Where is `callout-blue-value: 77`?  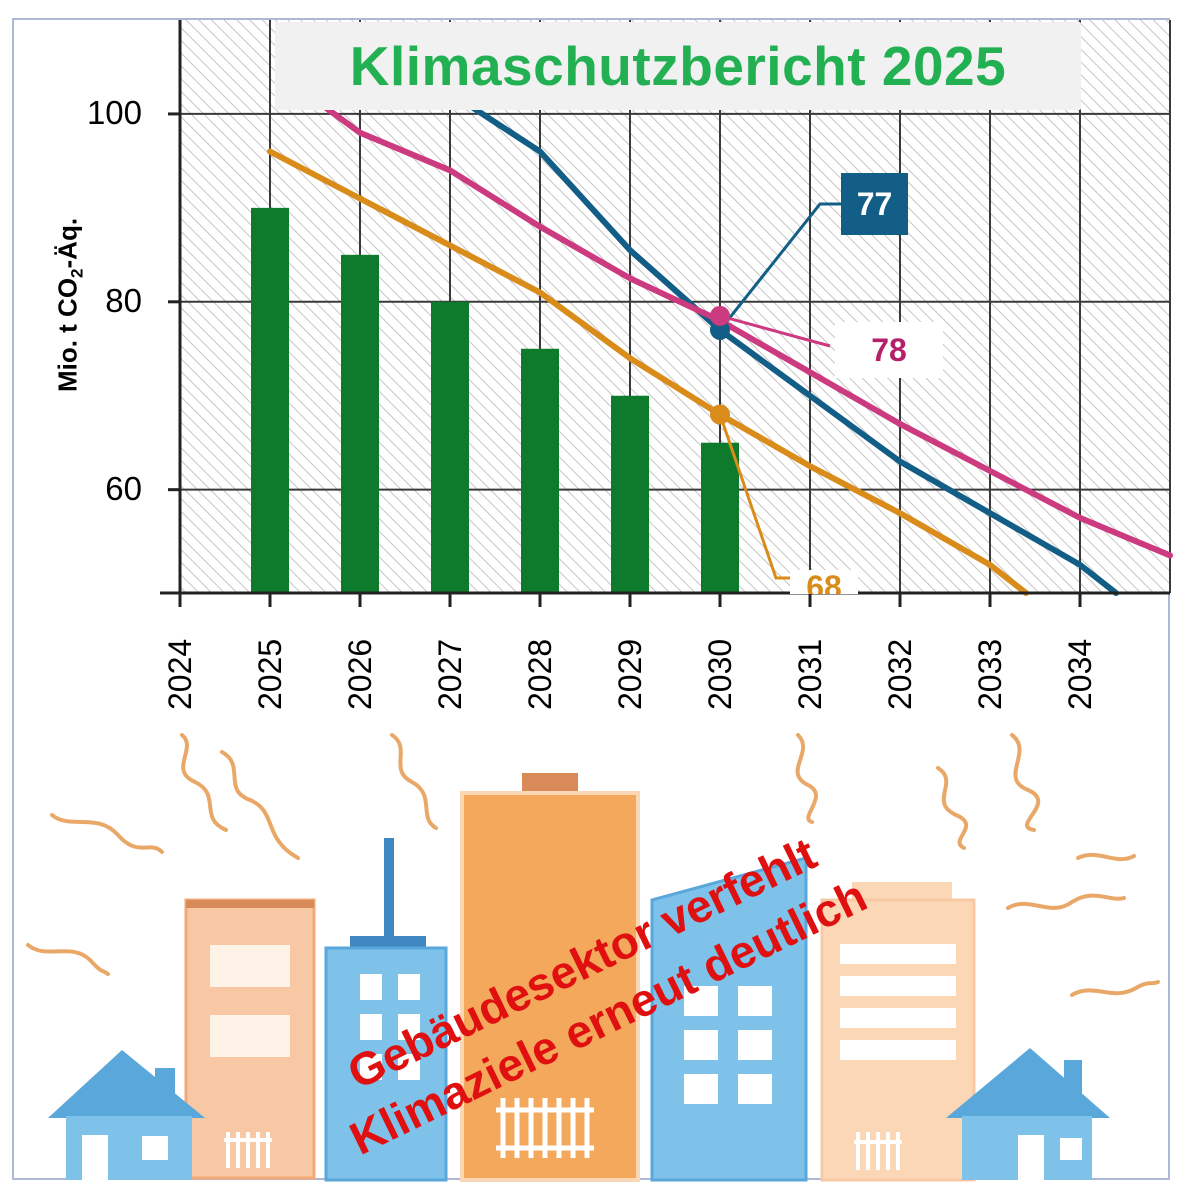
callout-blue-value: 77 is located at coordinates (874, 204).